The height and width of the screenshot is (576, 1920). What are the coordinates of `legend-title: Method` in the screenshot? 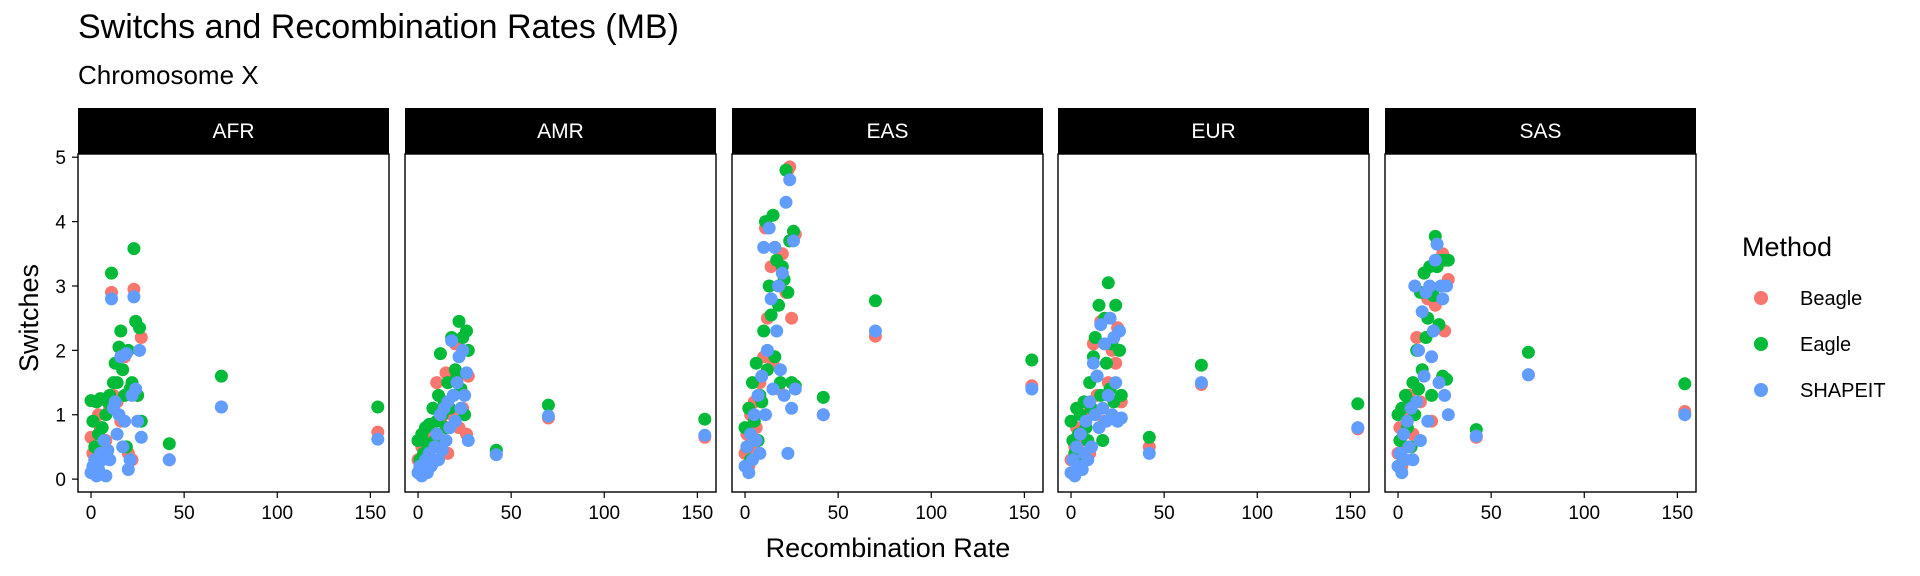 It's located at (1787, 247).